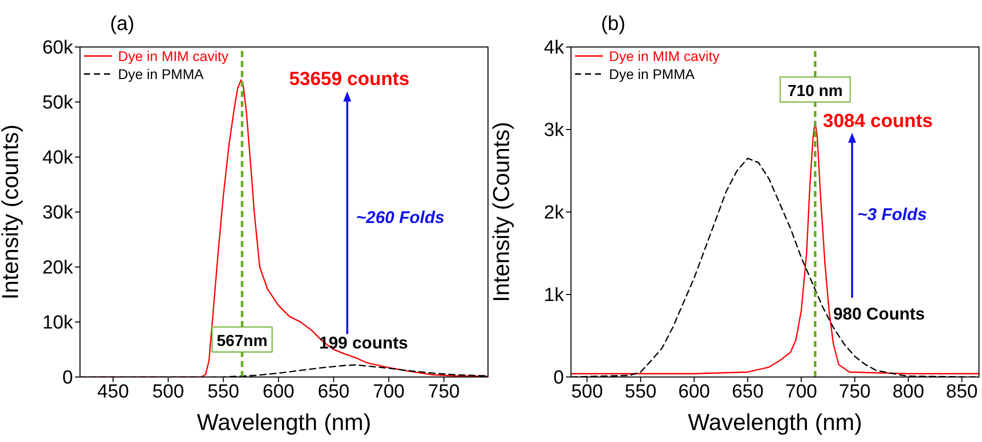  Describe the element at coordinates (122, 24) in the screenshot. I see `chart-title: (a)` at that location.